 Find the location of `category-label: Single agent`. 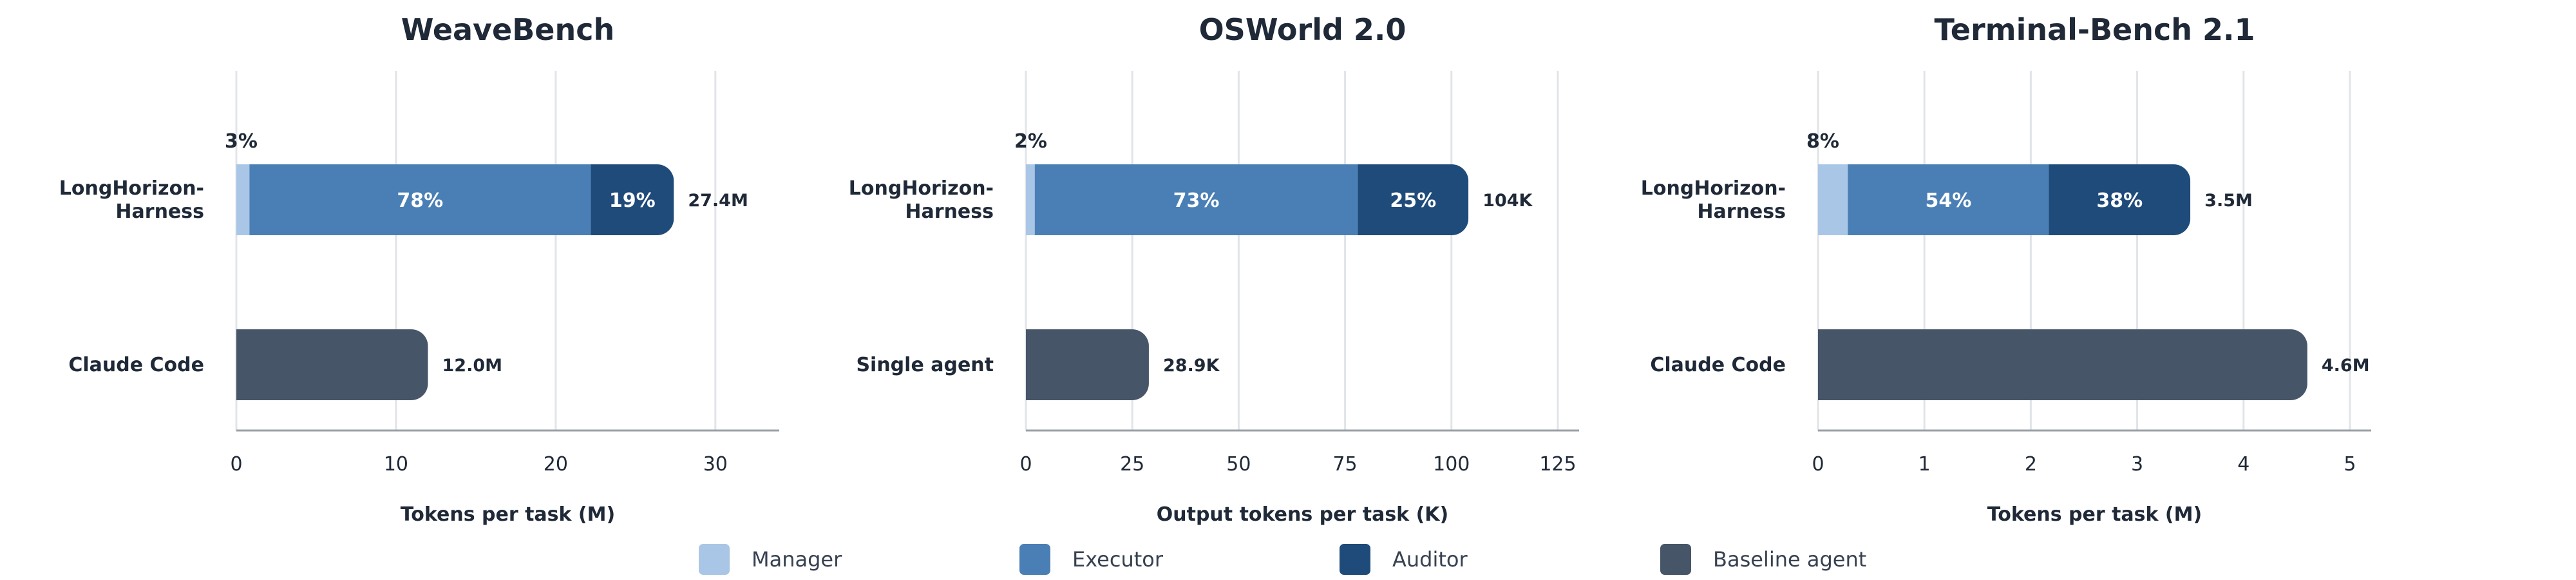

category-label: Single agent is located at coordinates (925, 365).